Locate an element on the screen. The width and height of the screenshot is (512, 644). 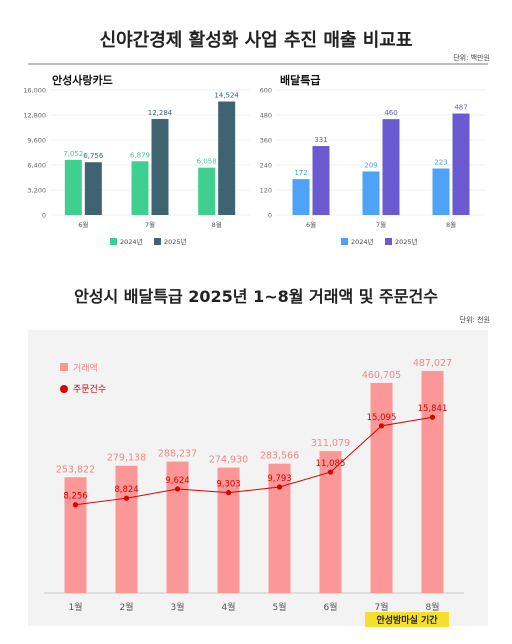
legend-label-amount: 거래액 is located at coordinates (85, 368).